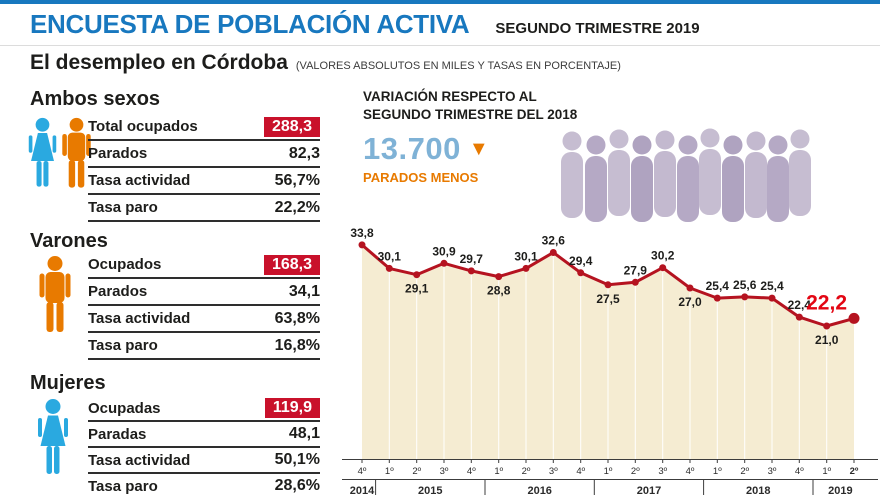 The width and height of the screenshot is (880, 495). Describe the element at coordinates (297, 459) in the screenshot. I see `stat-value: 50,1%` at that location.